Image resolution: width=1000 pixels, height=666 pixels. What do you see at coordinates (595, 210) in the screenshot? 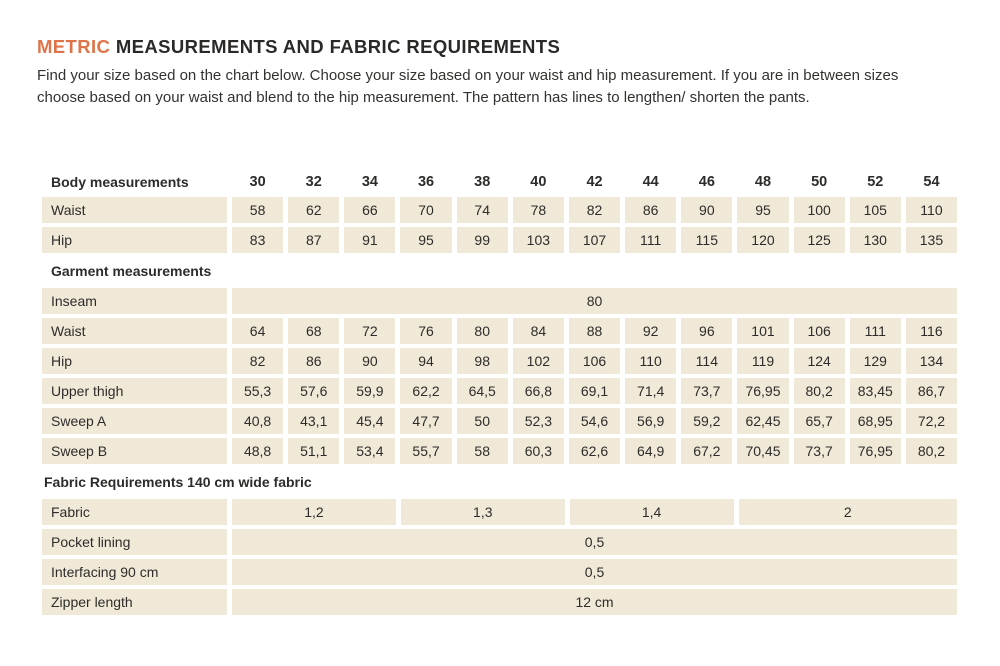
I see `row-cells: 58 62 66 70 74 78 82 86 90 95 100 105 110` at bounding box center [595, 210].